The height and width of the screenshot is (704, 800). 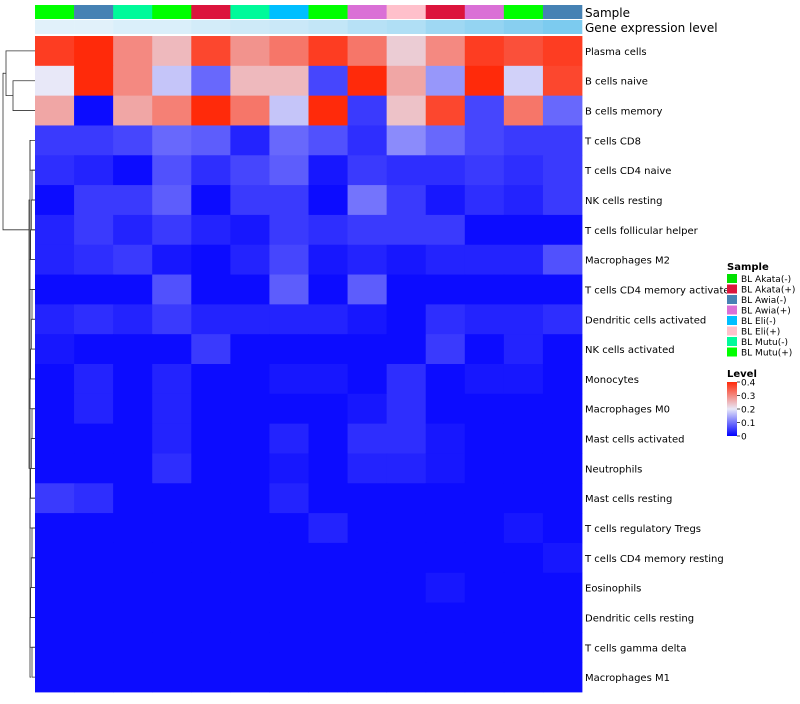 What do you see at coordinates (748, 384) in the screenshot?
I see `level-legend-tick-label: 0.4` at bounding box center [748, 384].